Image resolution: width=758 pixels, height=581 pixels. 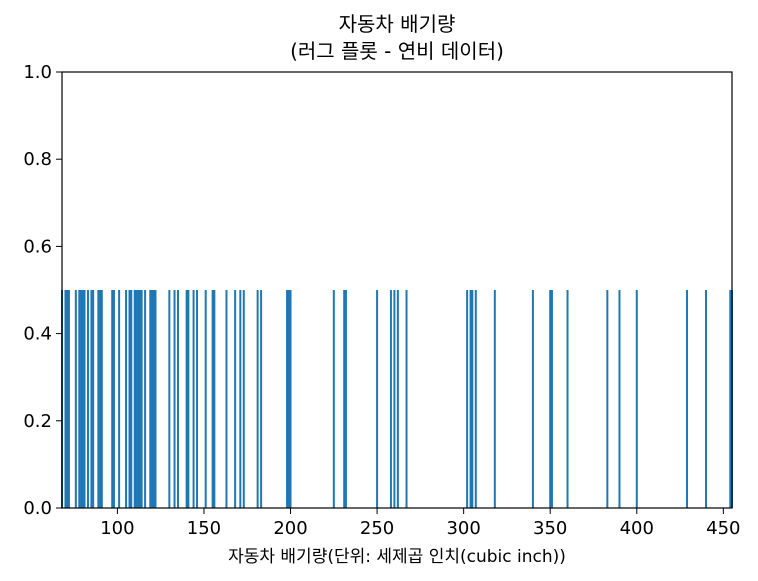 What do you see at coordinates (37, 421) in the screenshot?
I see `y-tick-label: 0.2` at bounding box center [37, 421].